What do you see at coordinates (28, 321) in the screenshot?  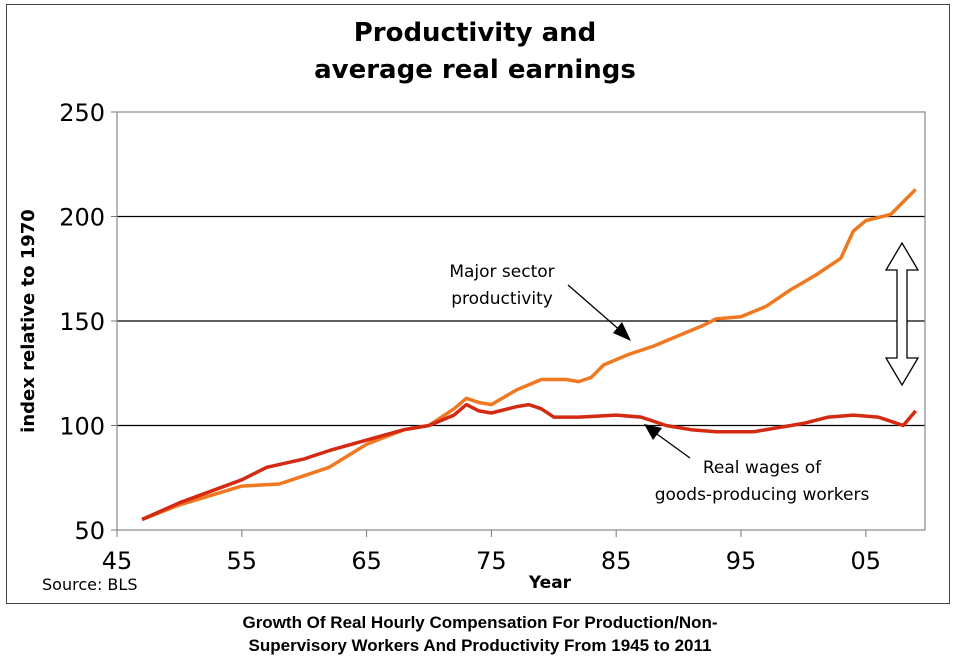 I see `y-axis-label: index relative to 1970` at bounding box center [28, 321].